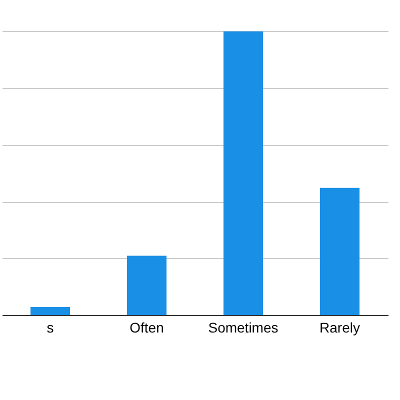 This screenshot has width=400, height=400. Describe the element at coordinates (340, 328) in the screenshot. I see `x-tick-label: Rarely` at that location.